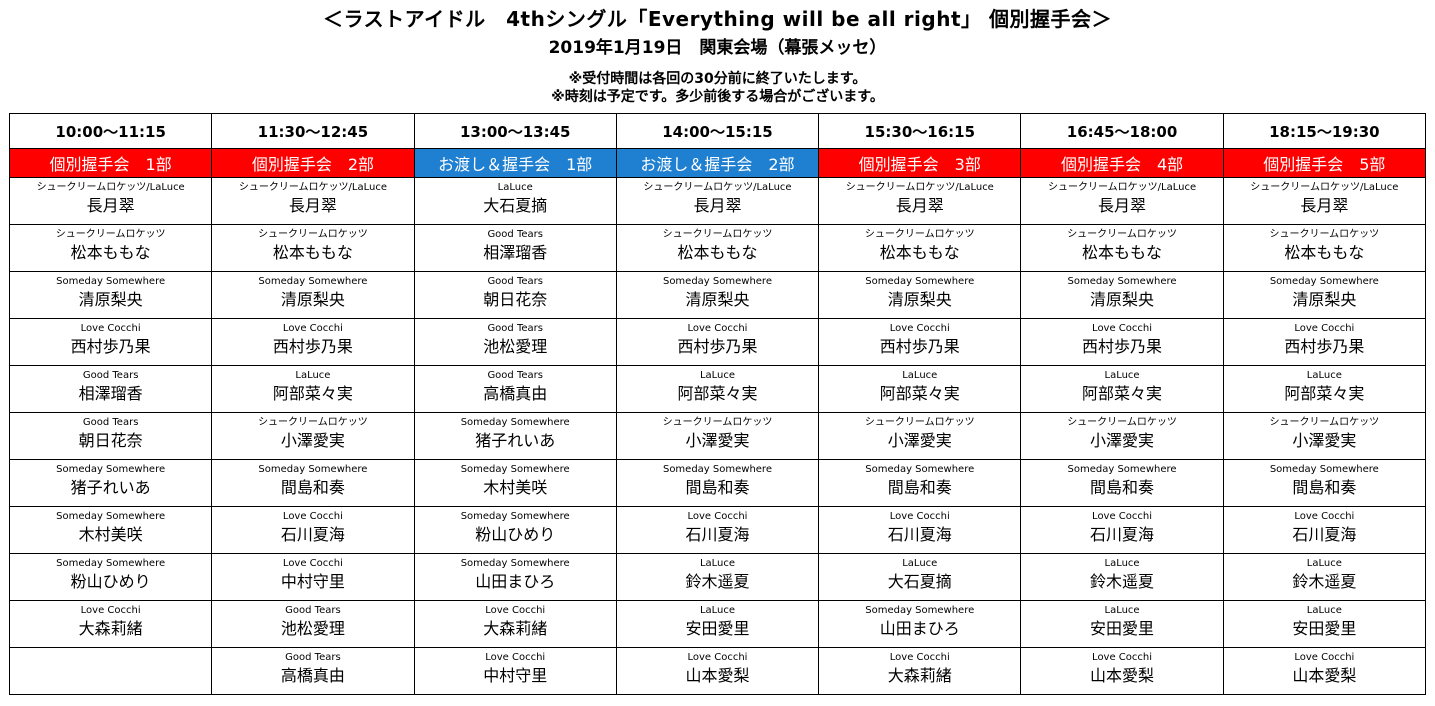  What do you see at coordinates (1122, 163) in the screenshot?
I see `session-label: 個別握手会 4部` at bounding box center [1122, 163].